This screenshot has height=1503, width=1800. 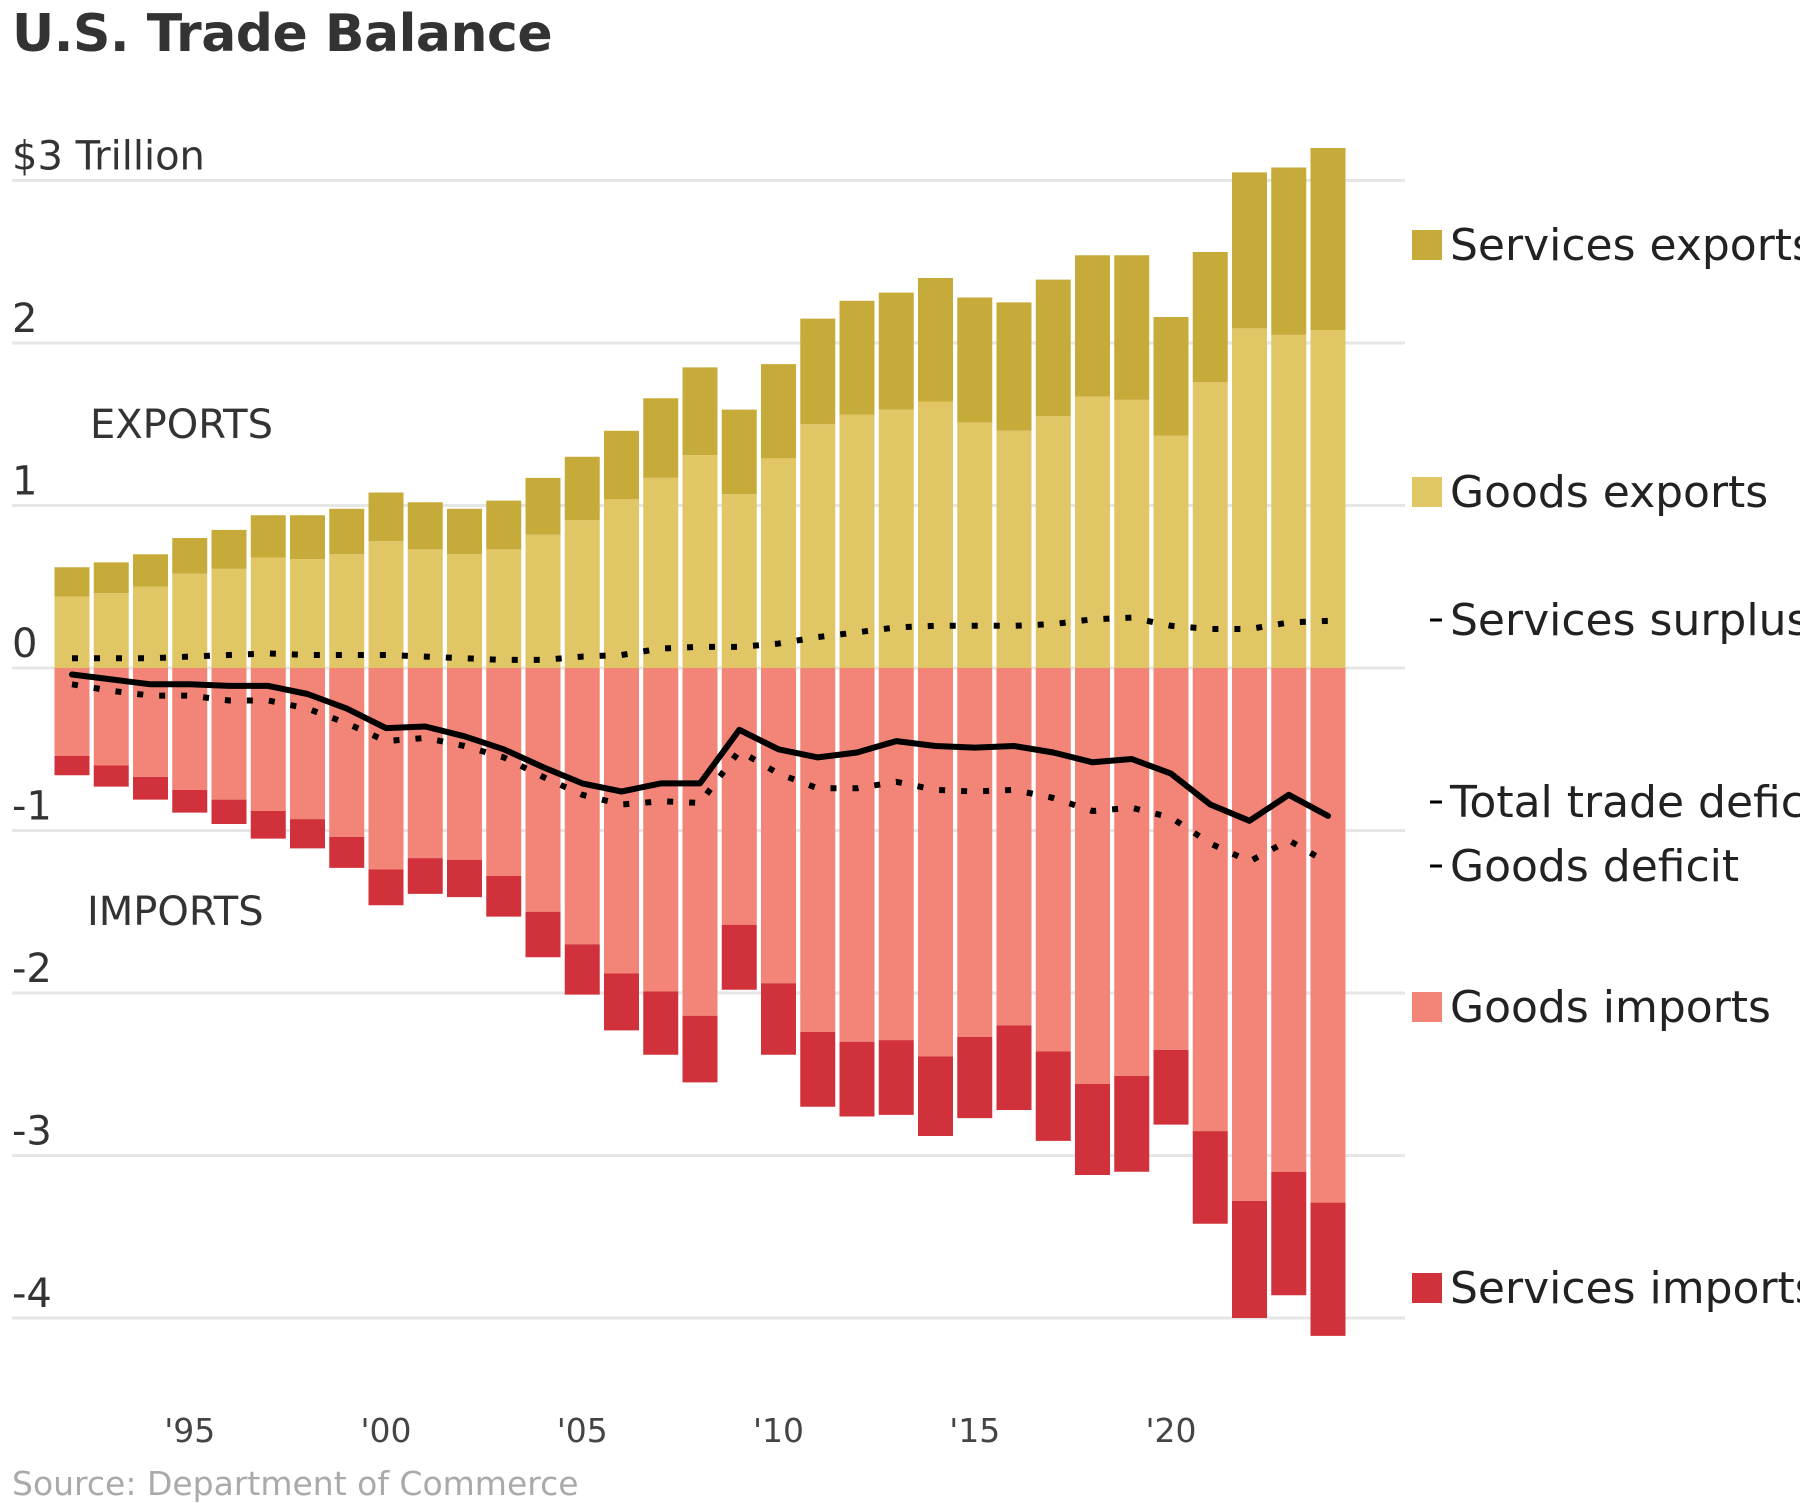 I want to click on legend-label: Services imports, so click(x=1625, y=1288).